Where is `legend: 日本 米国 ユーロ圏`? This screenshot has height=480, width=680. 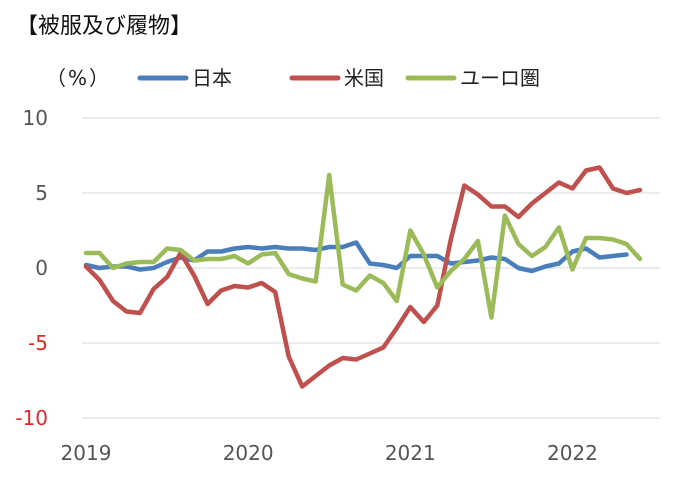
legend: 日本 米国 ユーロ圏 is located at coordinates (338, 78).